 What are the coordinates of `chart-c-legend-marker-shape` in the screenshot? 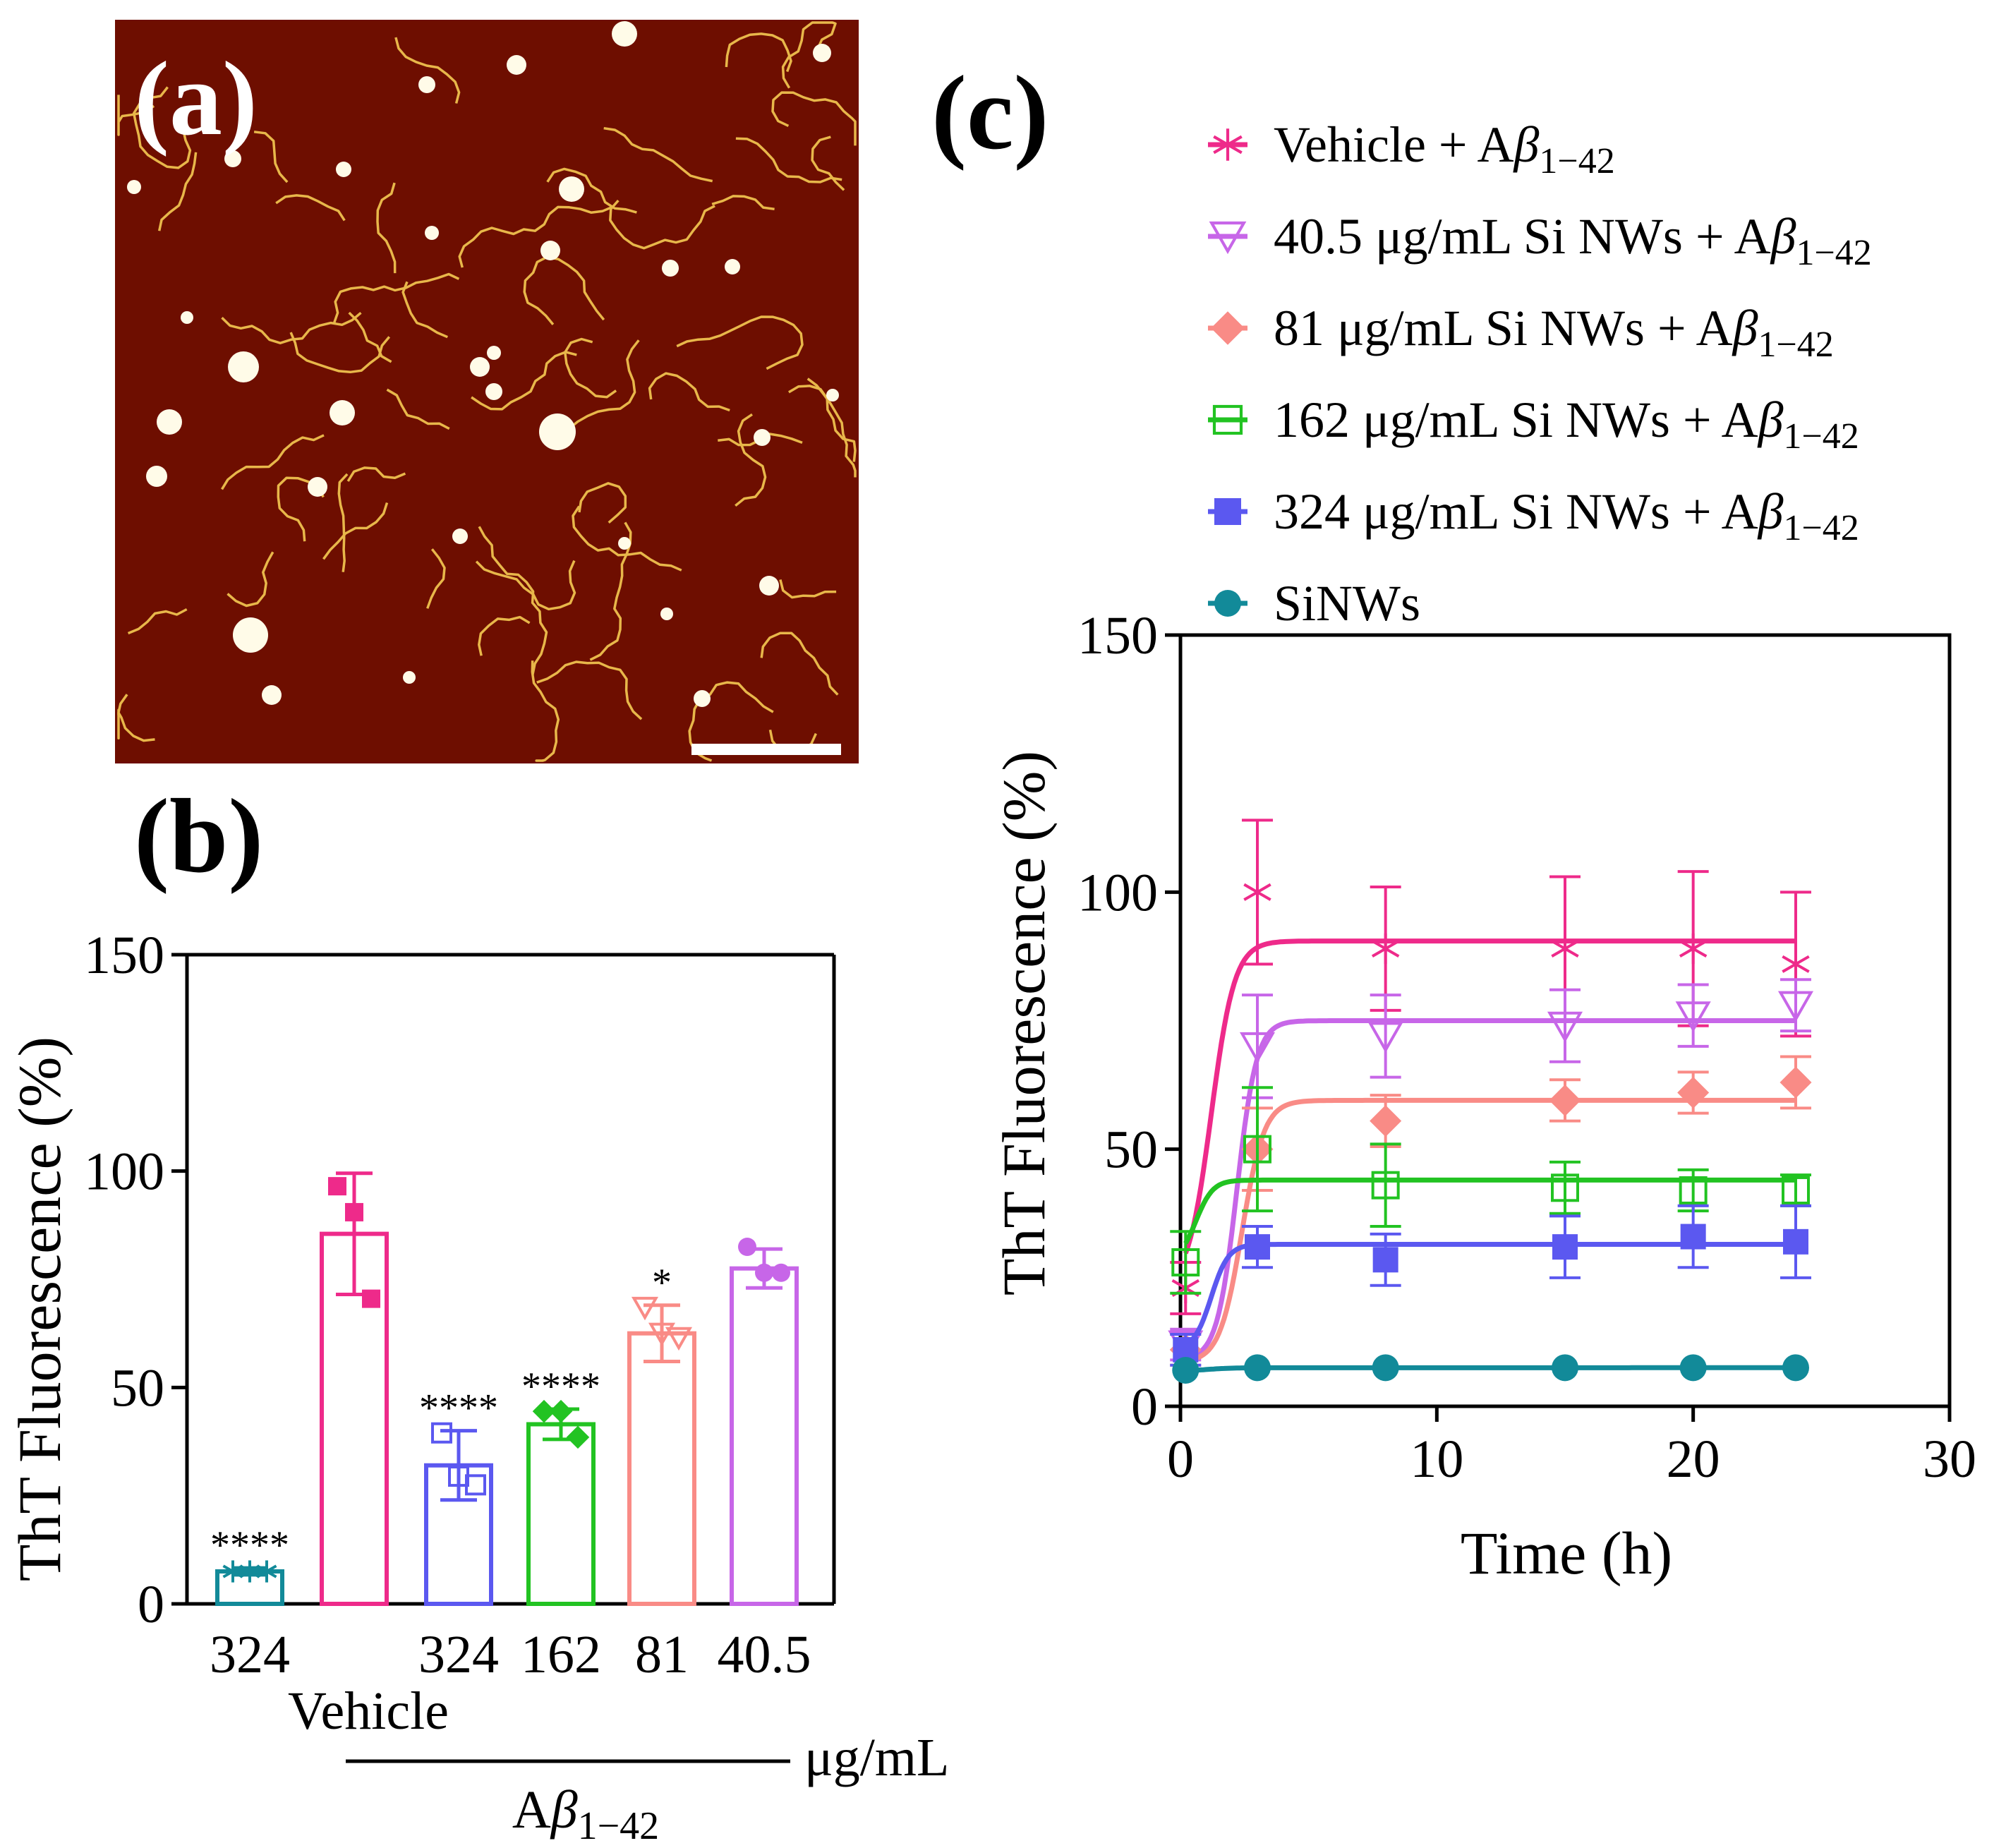 It's located at (1228, 238).